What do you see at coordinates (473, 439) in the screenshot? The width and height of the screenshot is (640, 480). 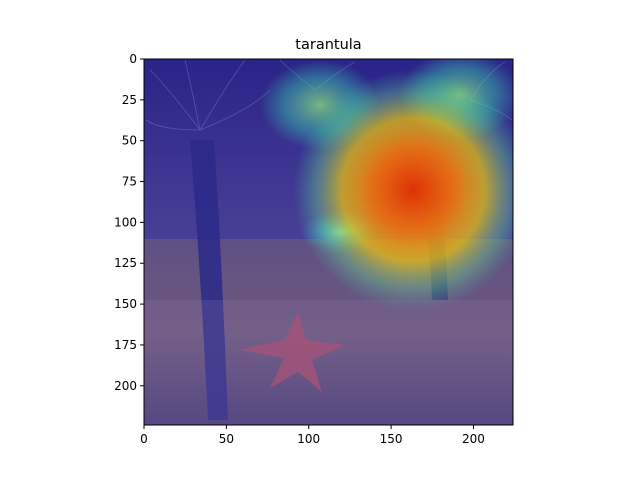 I see `x-tick-label: 200` at bounding box center [473, 439].